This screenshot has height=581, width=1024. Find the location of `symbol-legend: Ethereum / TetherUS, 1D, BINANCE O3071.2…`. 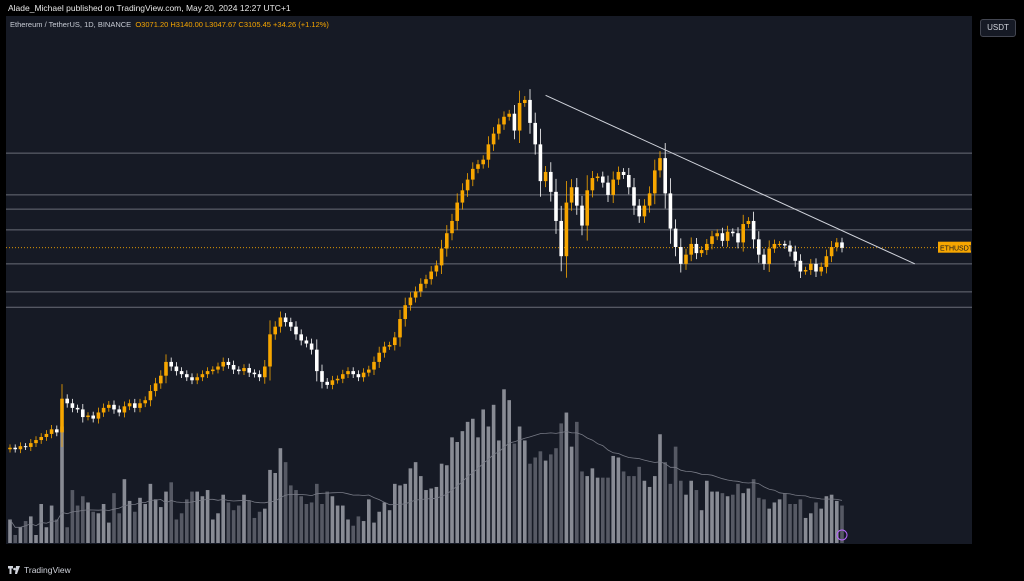

symbol-legend: Ethereum / TetherUS, 1D, BINANCE O3071.2… is located at coordinates (169, 24).